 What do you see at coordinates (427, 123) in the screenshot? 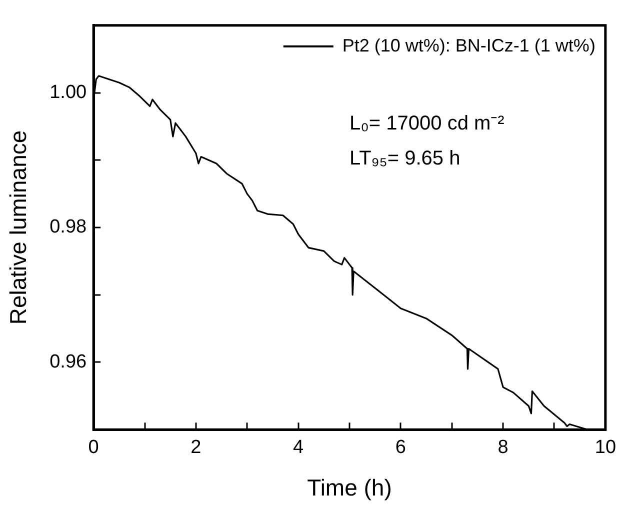
I see `annotation: L₀= 17000 cd m⁻²` at bounding box center [427, 123].